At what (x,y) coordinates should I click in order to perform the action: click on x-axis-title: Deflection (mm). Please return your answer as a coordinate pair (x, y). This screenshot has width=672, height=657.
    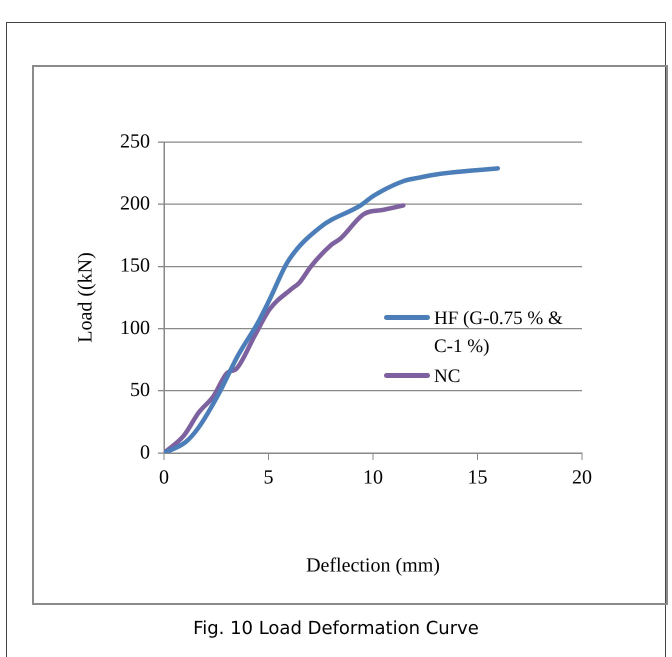
    Looking at the image, I should click on (373, 565).